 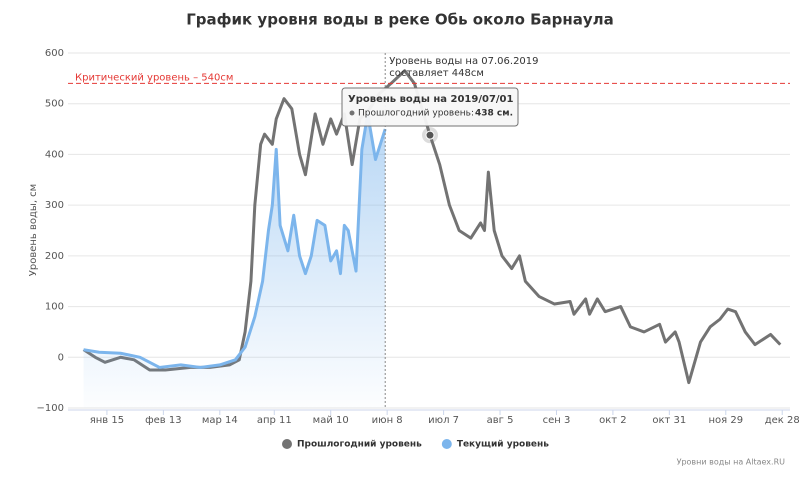 I want to click on y-tick-label: 400, so click(x=54, y=154).